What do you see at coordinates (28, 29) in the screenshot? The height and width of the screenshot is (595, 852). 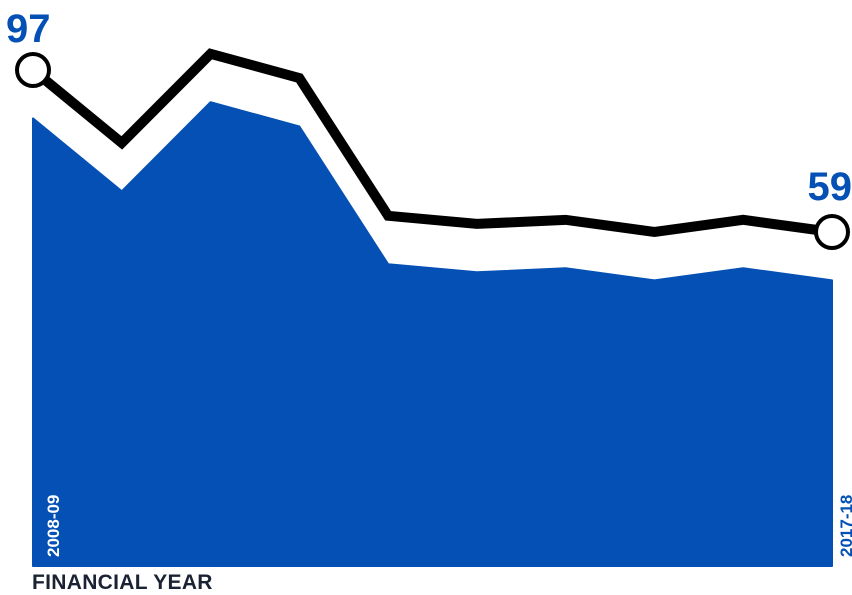 I see `first-value-label: 97` at bounding box center [28, 29].